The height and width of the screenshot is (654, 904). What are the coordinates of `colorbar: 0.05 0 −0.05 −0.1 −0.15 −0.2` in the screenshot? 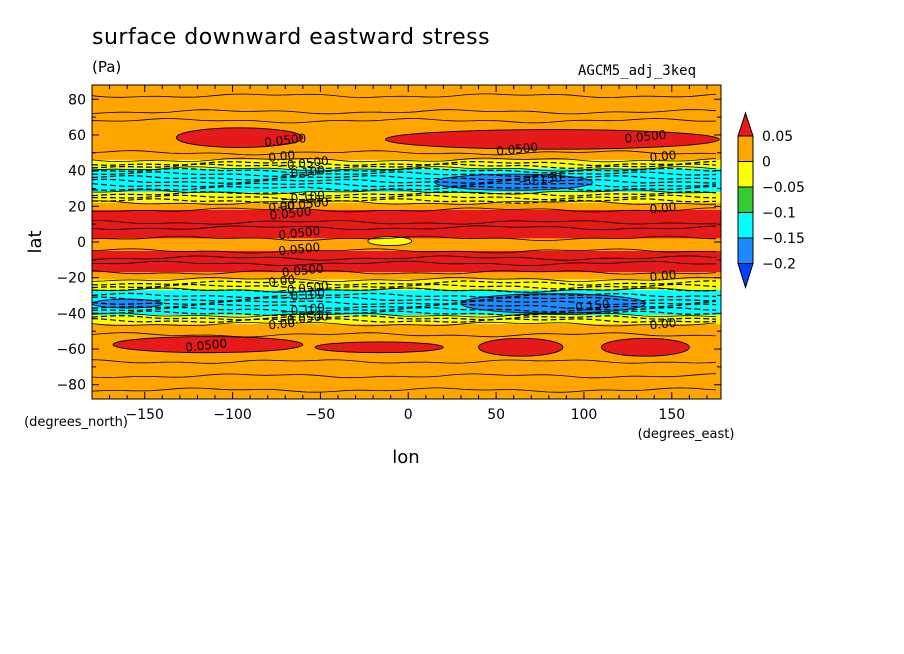 It's located at (771, 200).